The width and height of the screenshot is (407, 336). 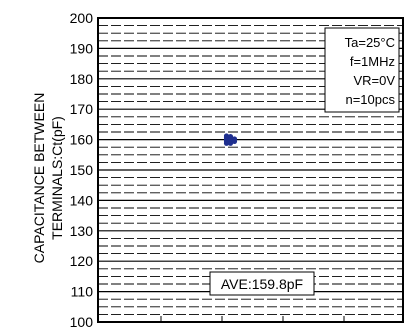 I want to click on average-box: AVE:159.8pF, so click(x=262, y=283).